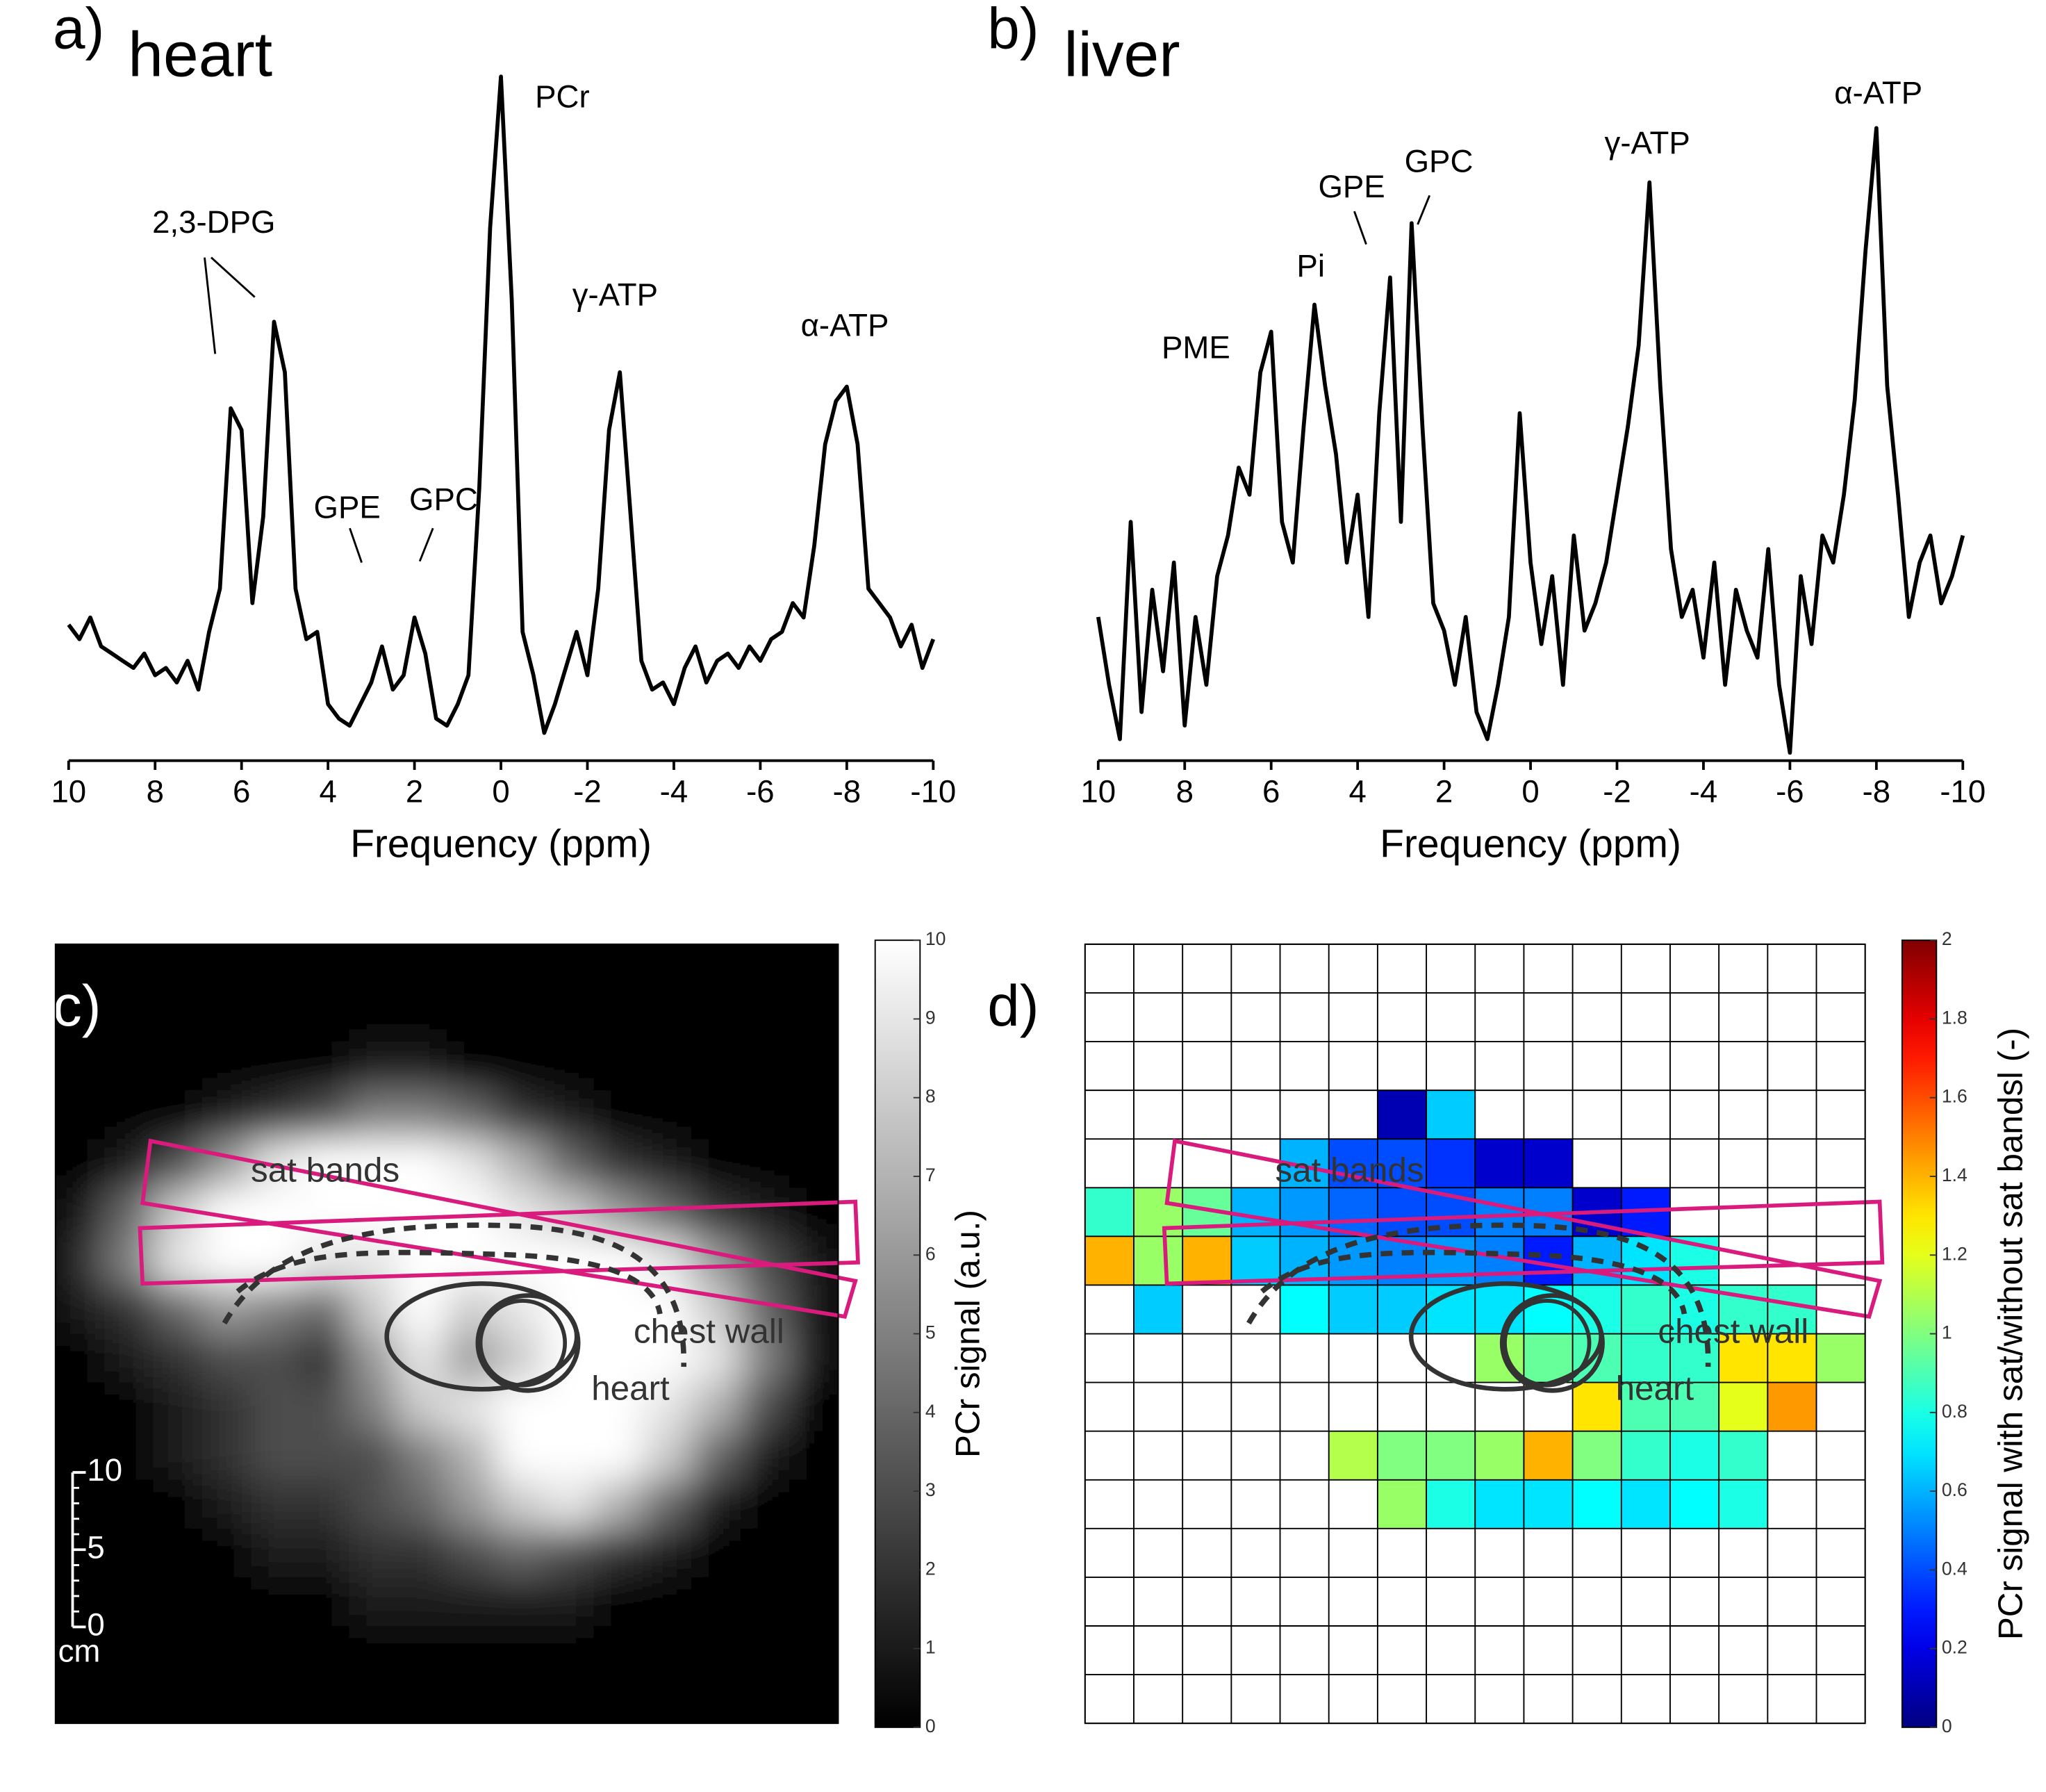 This screenshot has height=1792, width=2046. What do you see at coordinates (523, 1344) in the screenshot?
I see `heart-outline` at bounding box center [523, 1344].